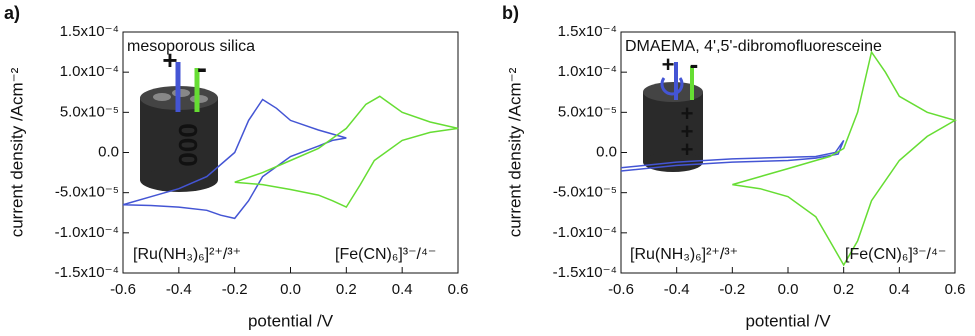 The width and height of the screenshot is (975, 336). I want to click on panel-label: a), so click(12, 13).